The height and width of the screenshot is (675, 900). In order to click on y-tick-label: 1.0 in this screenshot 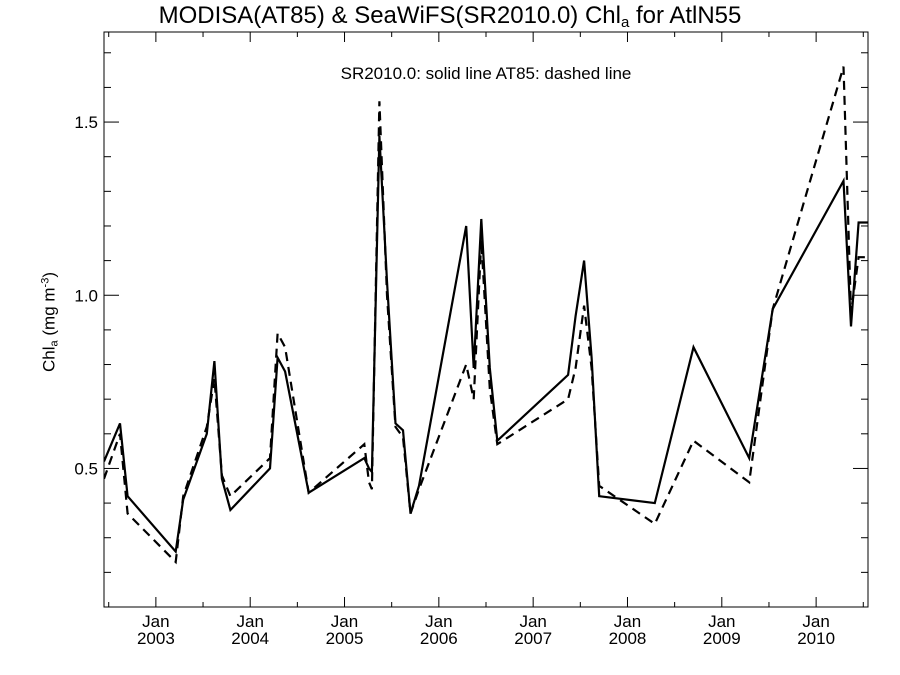, I will do `click(86, 295)`.